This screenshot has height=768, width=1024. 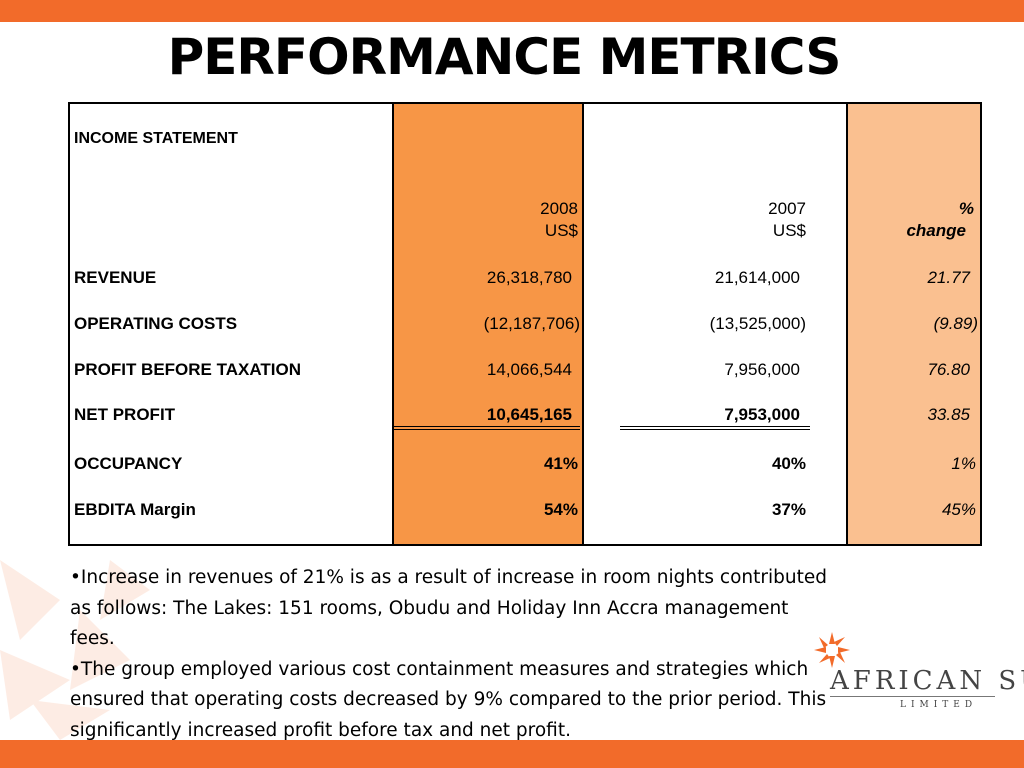 I want to click on header-2007-currency: US$, so click(x=789, y=230).